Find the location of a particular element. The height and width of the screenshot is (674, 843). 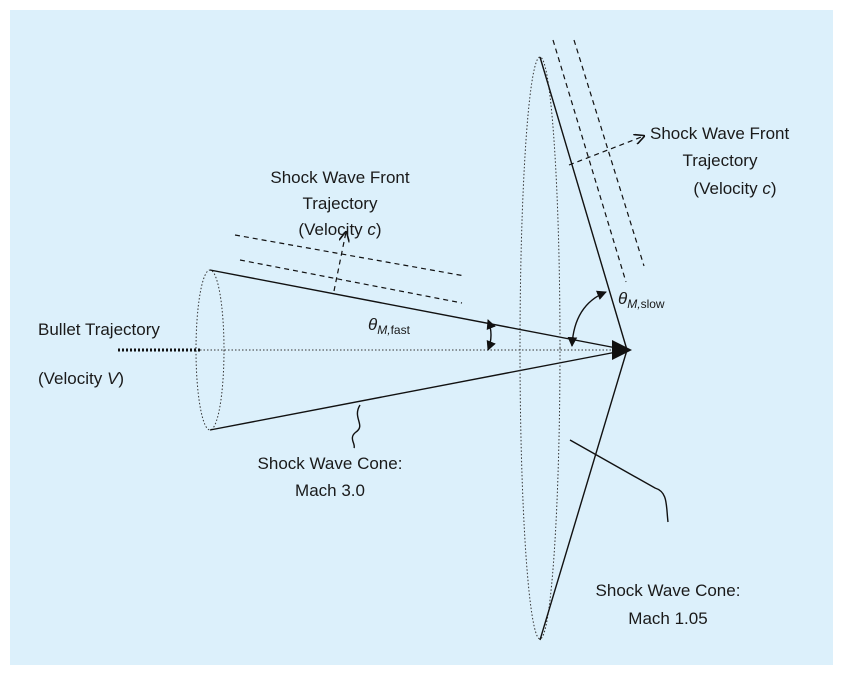

label: (Velocity V) is located at coordinates (81, 378).